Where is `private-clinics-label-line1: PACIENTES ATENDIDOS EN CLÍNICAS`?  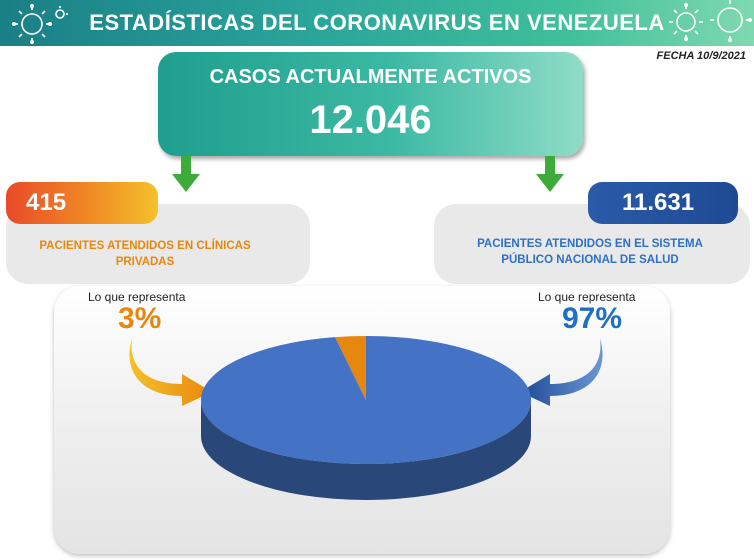
private-clinics-label-line1: PACIENTES ATENDIDOS EN CLÍNICAS is located at coordinates (145, 246).